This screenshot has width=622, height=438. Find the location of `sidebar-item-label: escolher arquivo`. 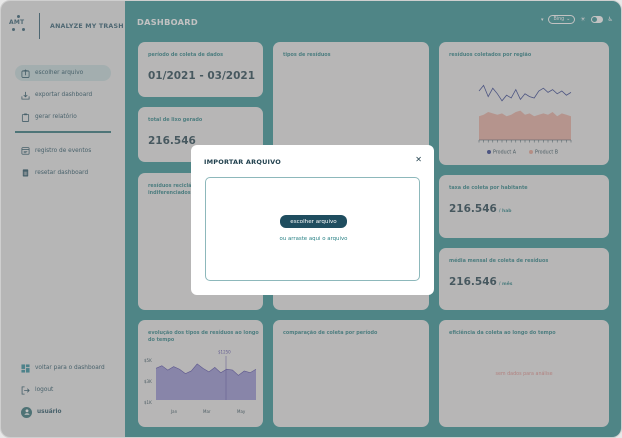

sidebar-item-label: escolher arquivo is located at coordinates (59, 73).